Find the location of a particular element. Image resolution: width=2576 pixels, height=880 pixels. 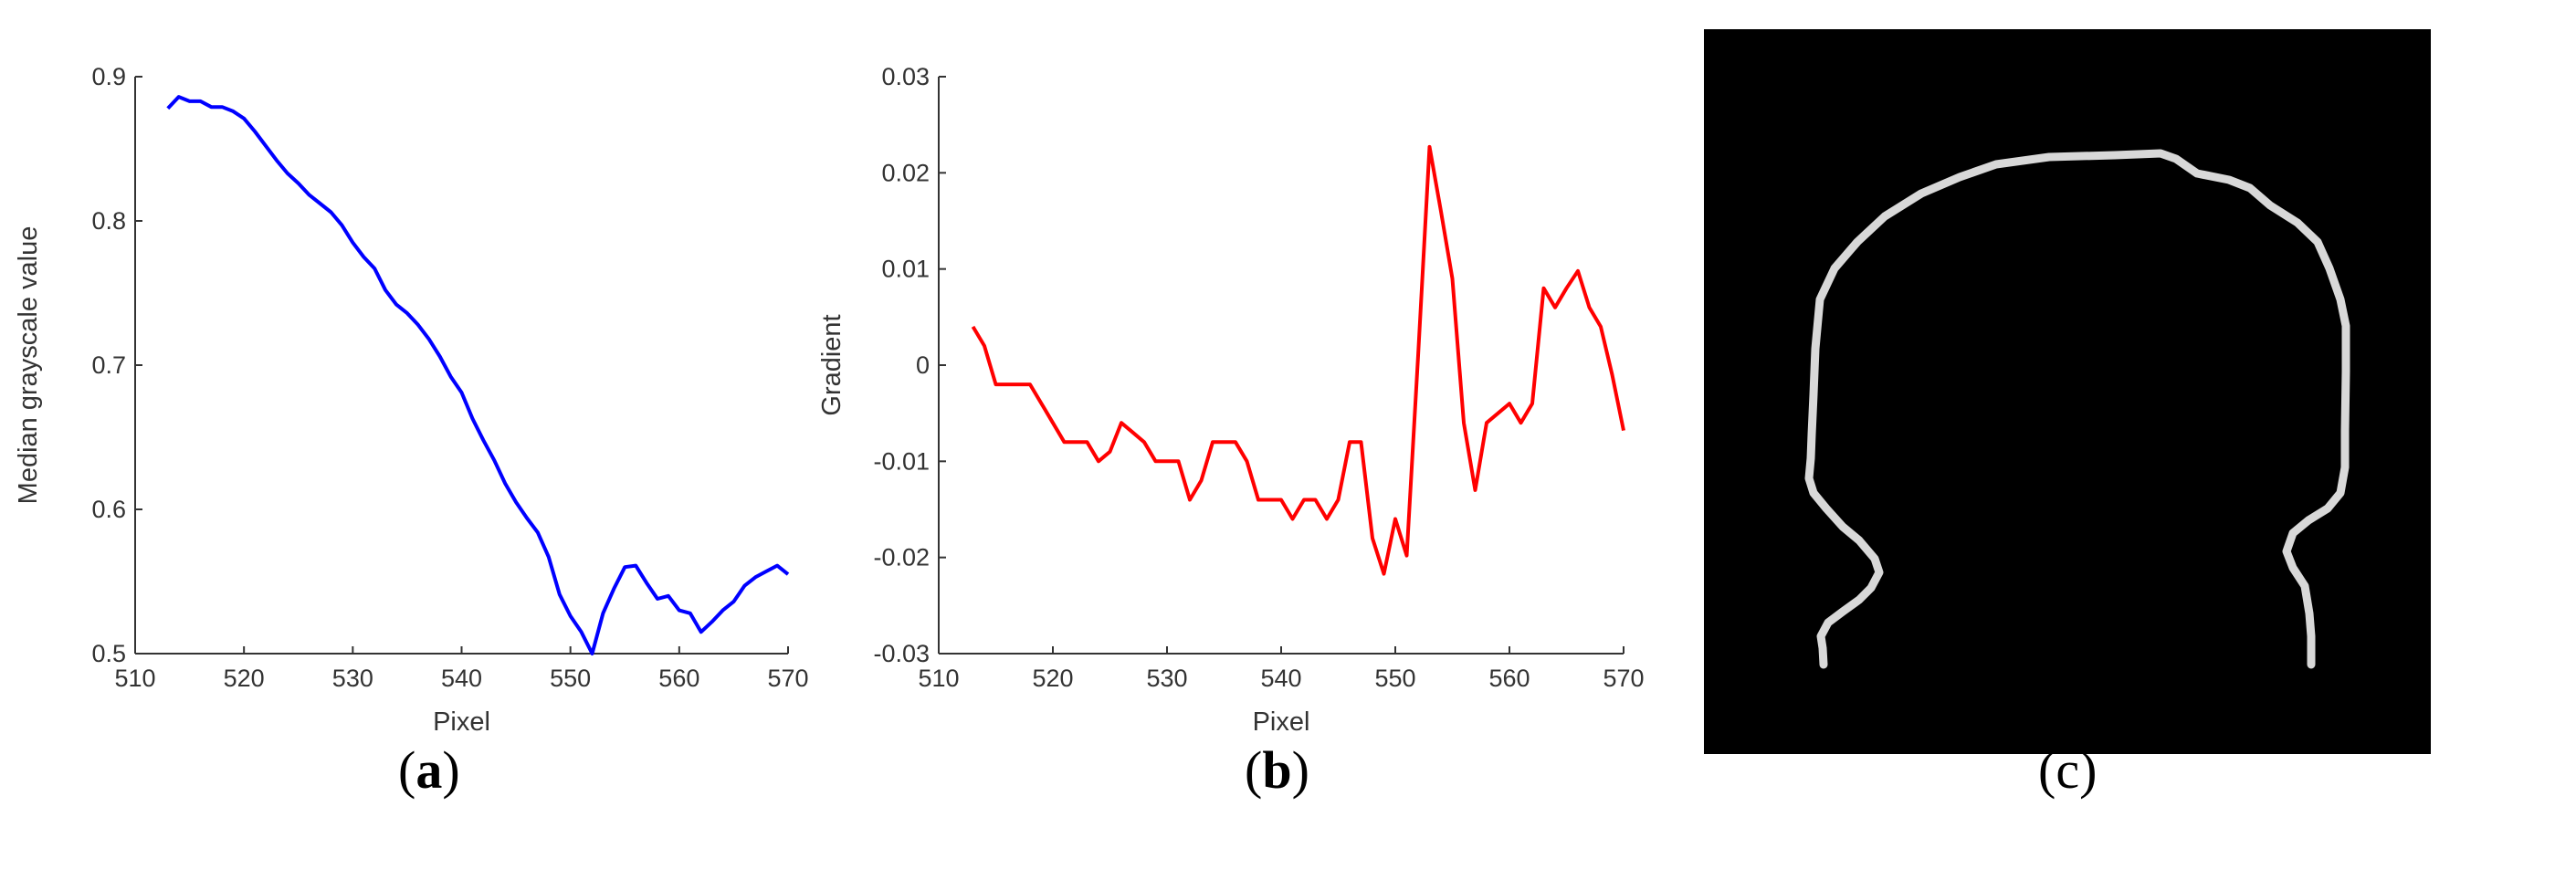

y-tick-label: 0.5 is located at coordinates (108, 653).